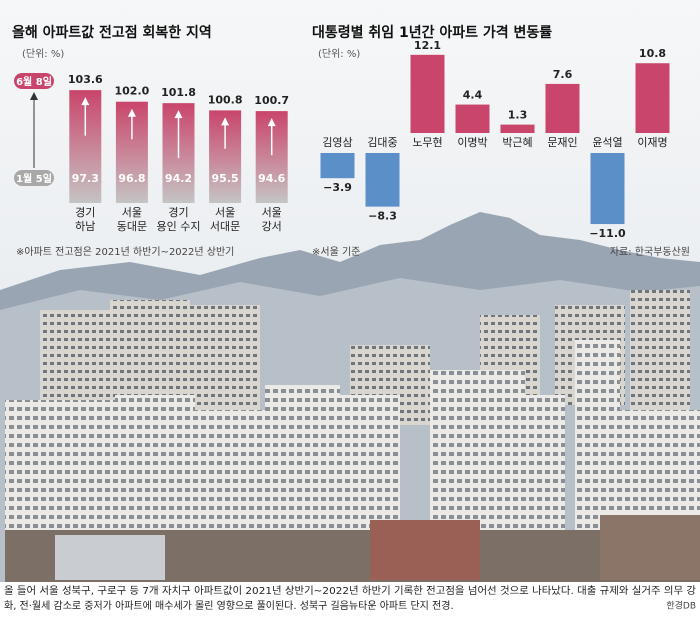 This screenshot has height=617, width=700. What do you see at coordinates (650, 252) in the screenshot?
I see `source: 자료: 한국부동산원` at bounding box center [650, 252].